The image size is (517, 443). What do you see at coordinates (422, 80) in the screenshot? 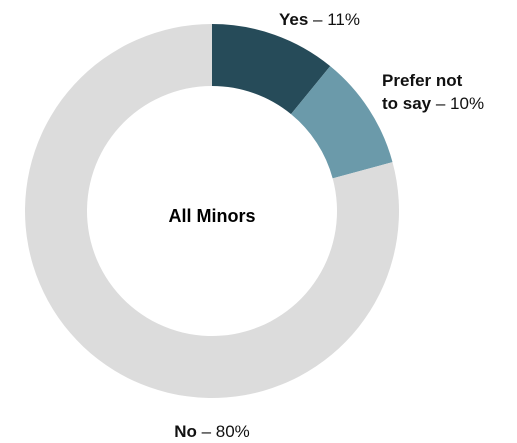
I see `slice-label-prefer-not-name-line1: Prefer not` at bounding box center [422, 80].